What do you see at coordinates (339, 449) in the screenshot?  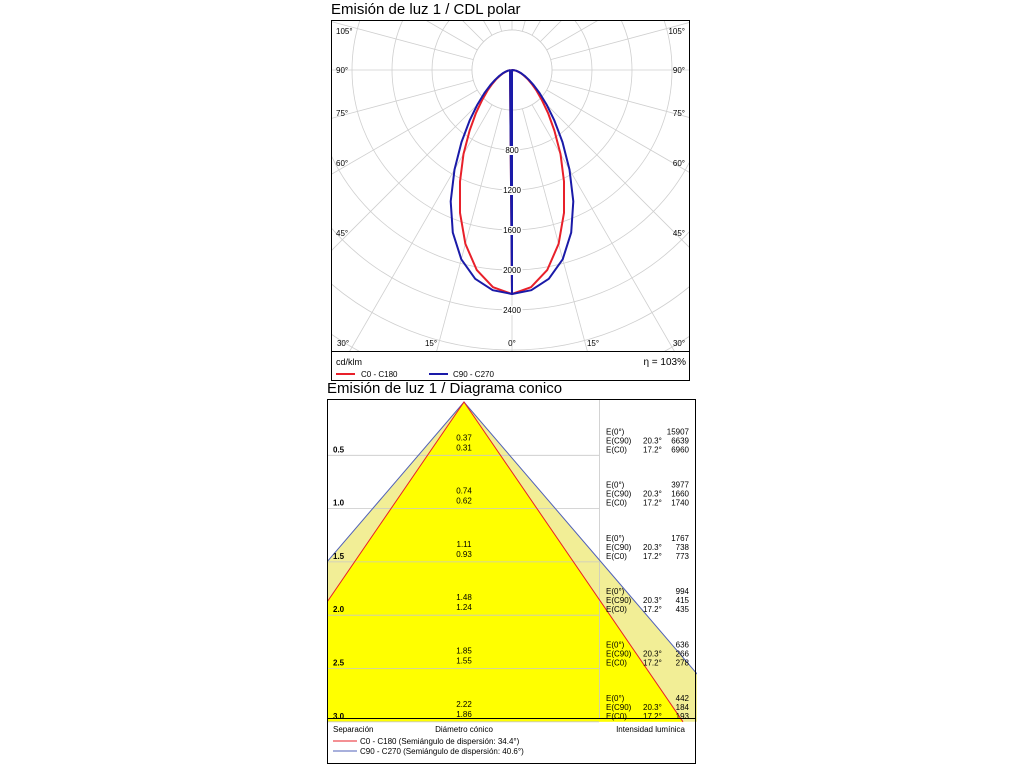 I see `cone-distance-label: 0.5` at bounding box center [339, 449].